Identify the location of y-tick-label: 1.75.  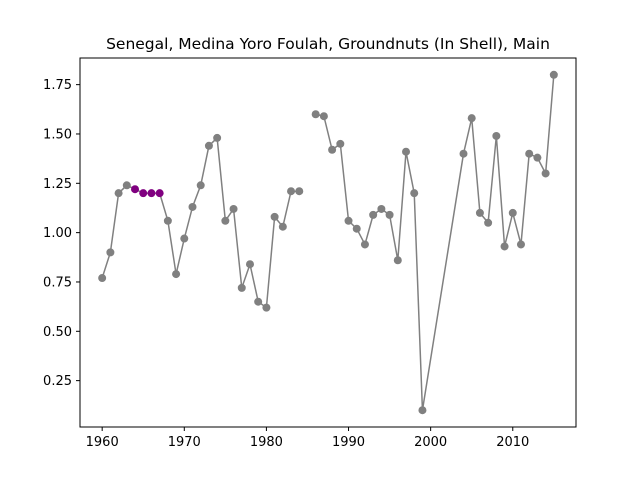
(57, 85).